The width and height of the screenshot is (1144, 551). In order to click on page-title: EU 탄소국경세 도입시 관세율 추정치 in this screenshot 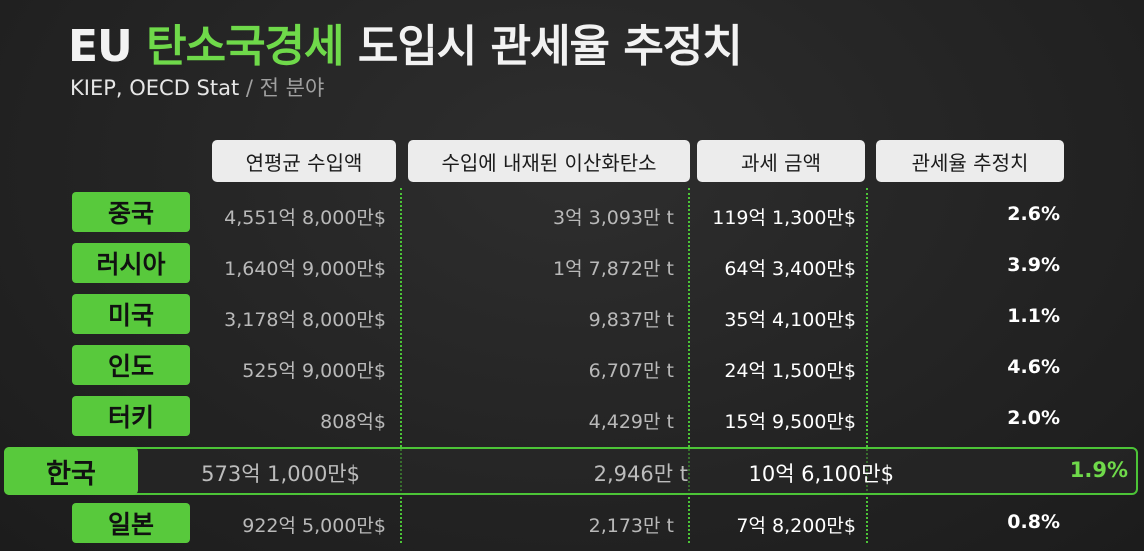, I will do `click(405, 42)`.